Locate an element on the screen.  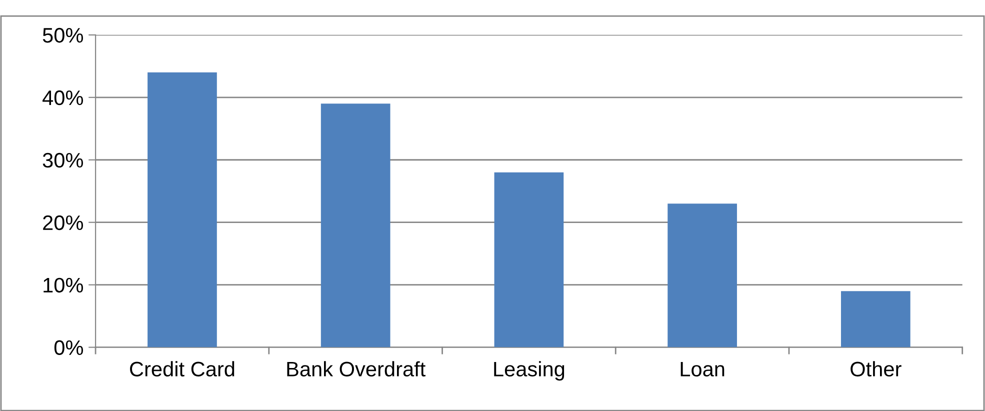
y-tick-label: 30% is located at coordinates (62, 160).